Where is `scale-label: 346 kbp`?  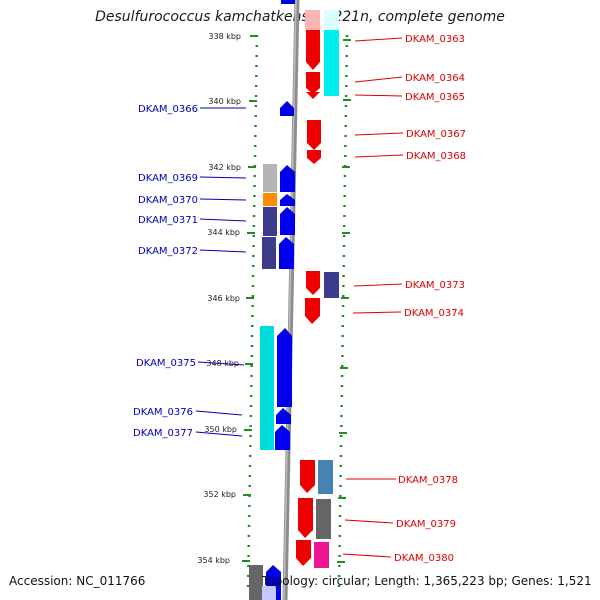 scale-label: 346 kbp is located at coordinates (223, 298).